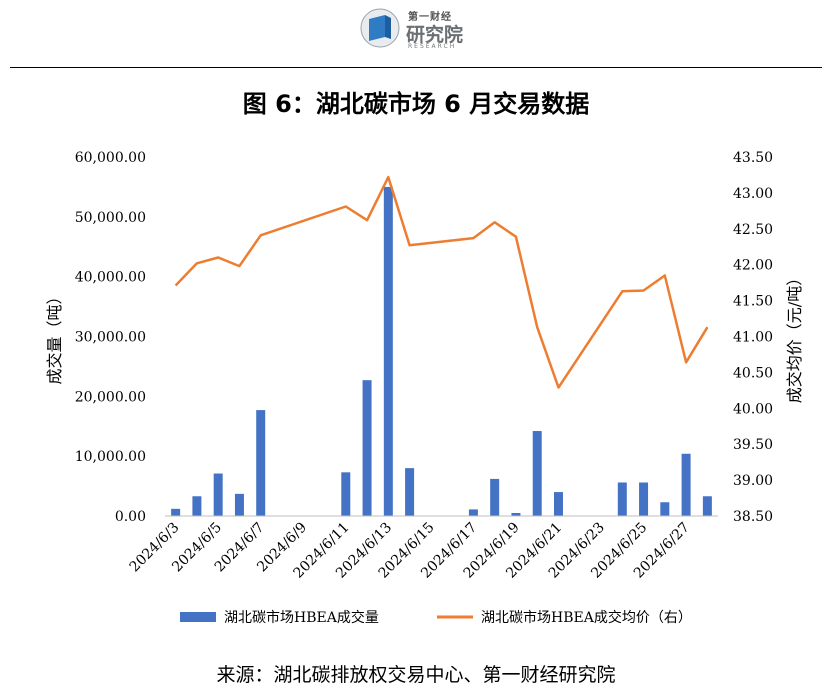 This screenshot has width=832, height=692. I want to click on y2-tick-label: 39.50, so click(753, 445).